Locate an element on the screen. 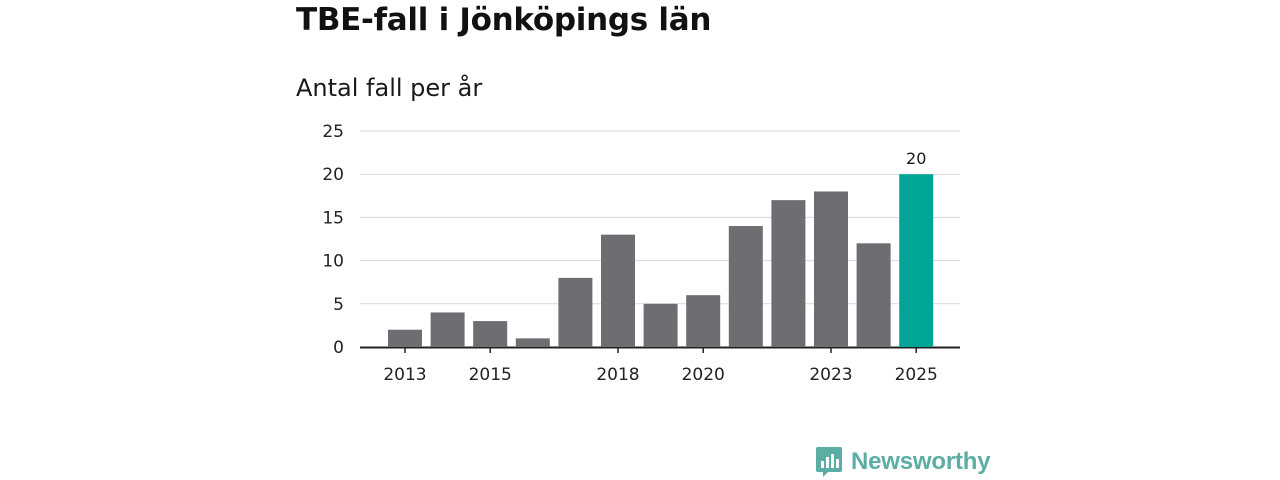  data-label-2025: 20 is located at coordinates (916, 158).